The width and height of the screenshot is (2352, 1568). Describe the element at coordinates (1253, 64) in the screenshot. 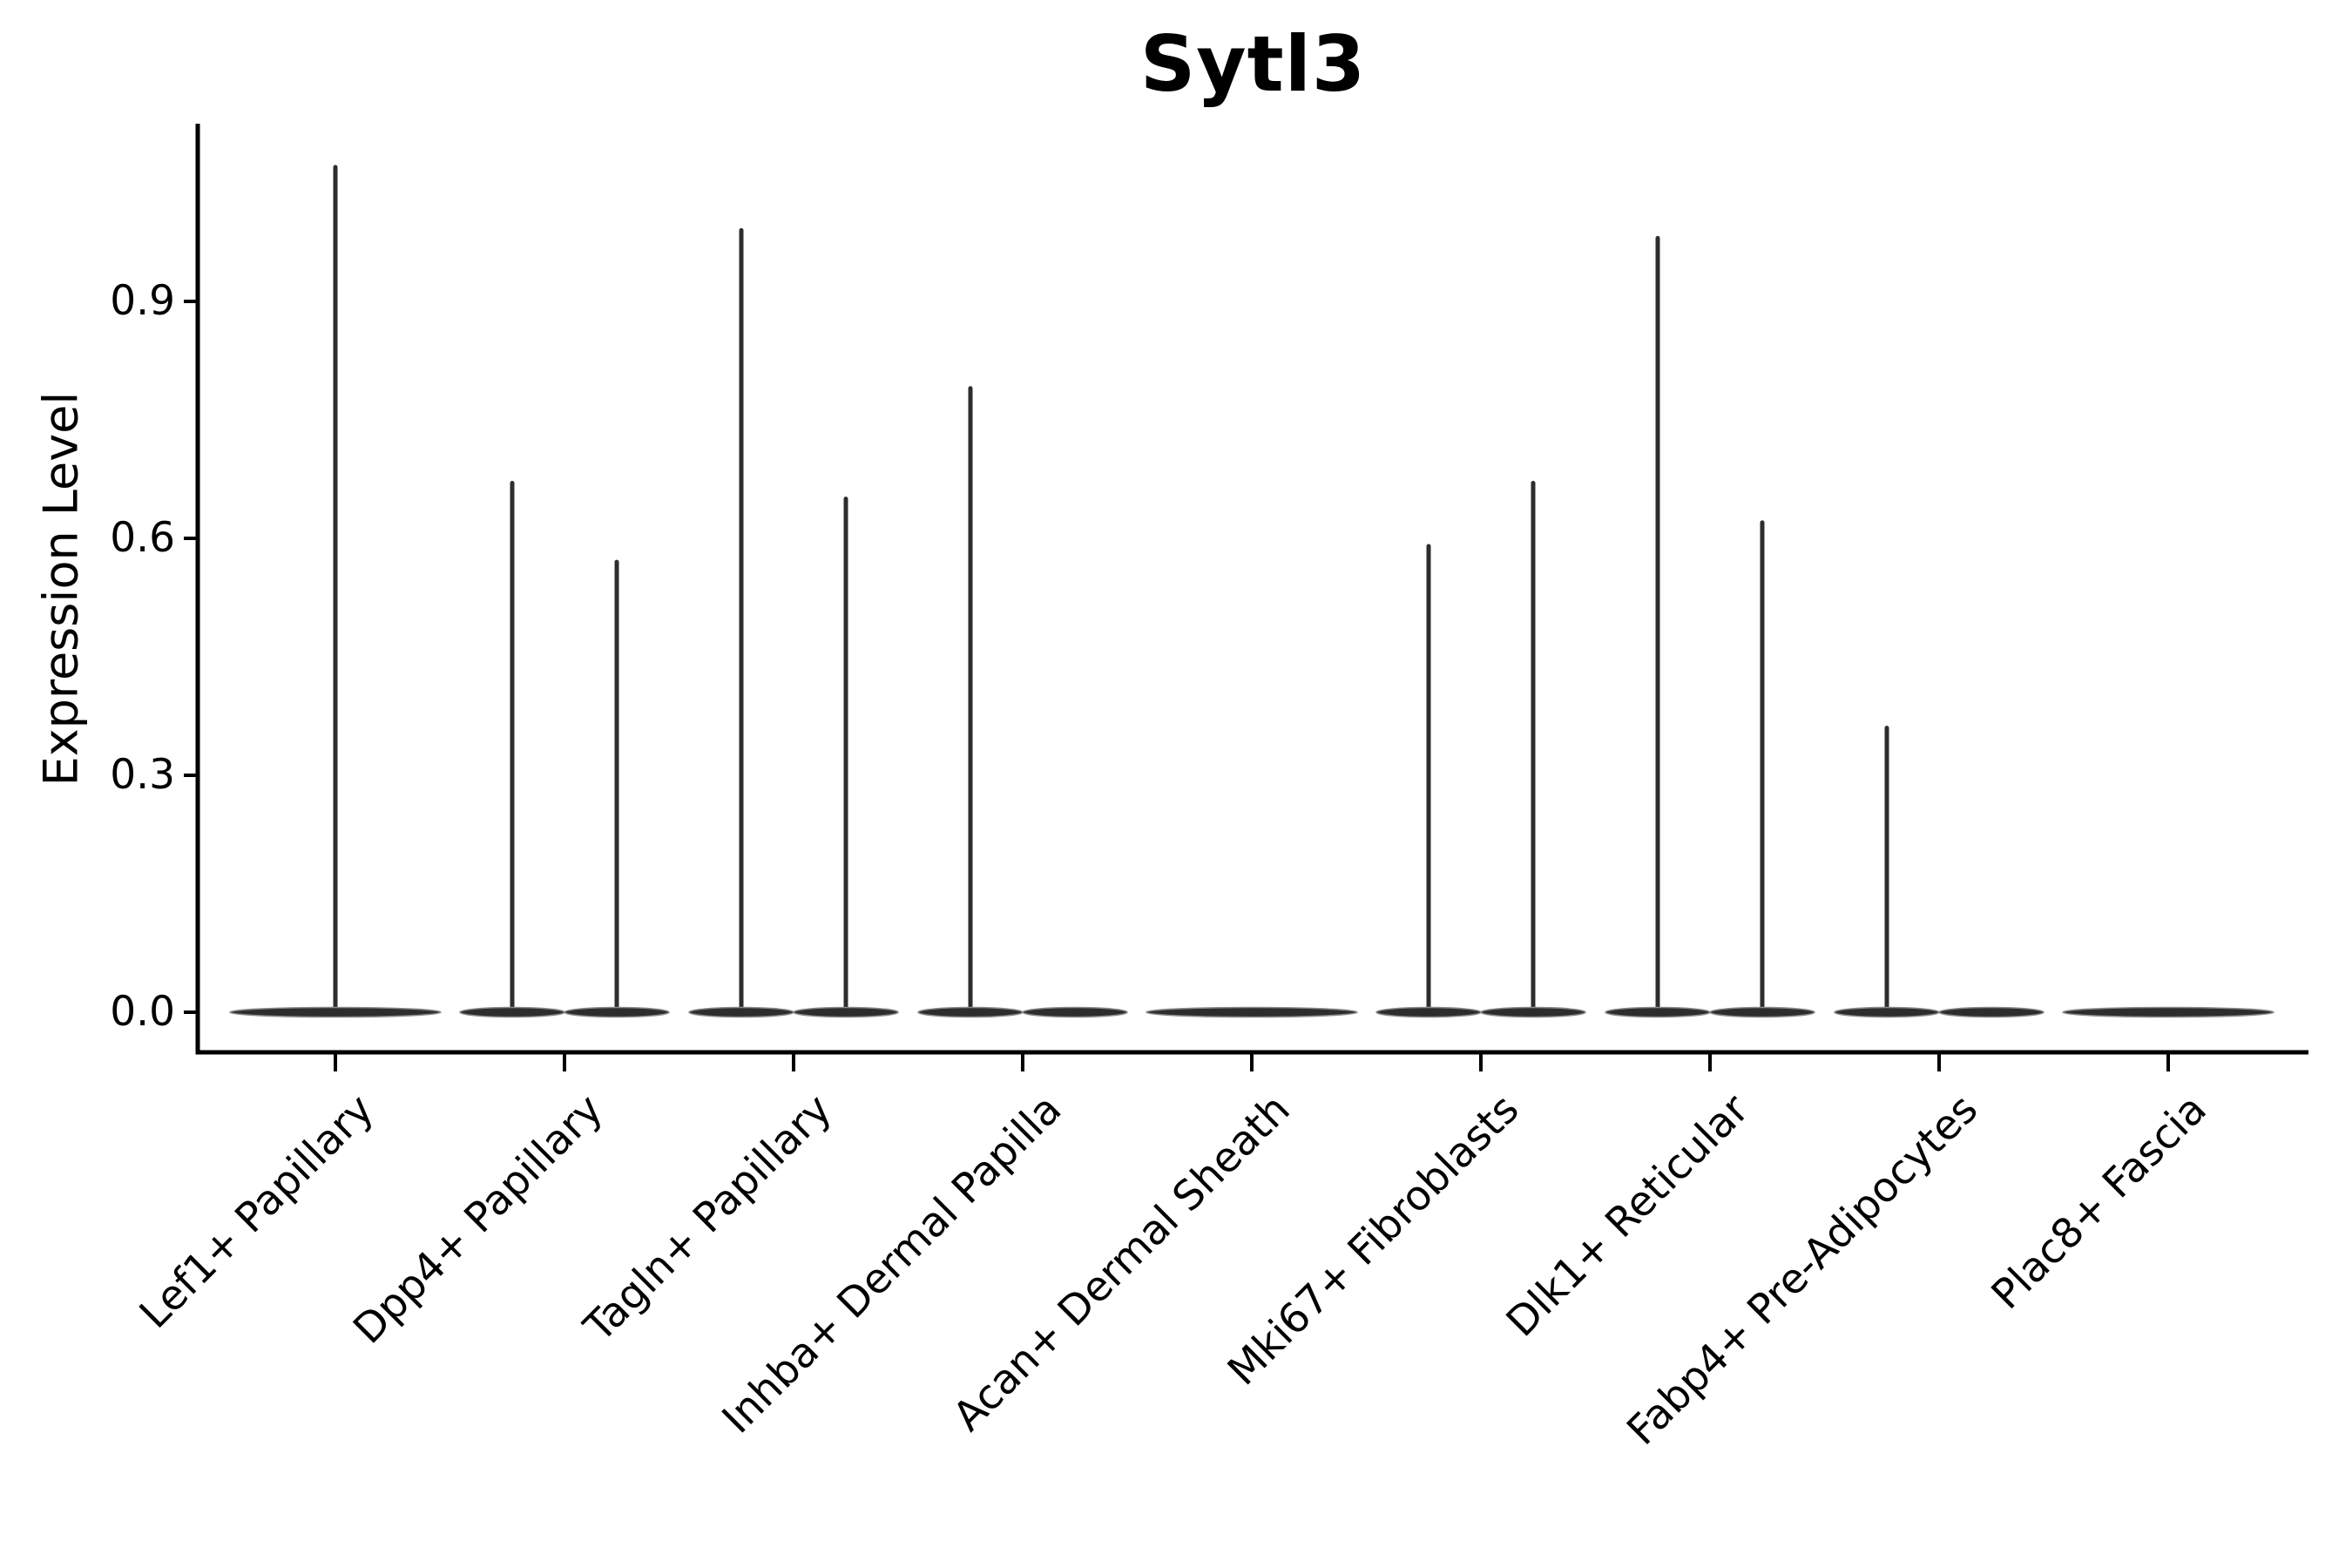

I see `plot-title: Sytl3` at that location.